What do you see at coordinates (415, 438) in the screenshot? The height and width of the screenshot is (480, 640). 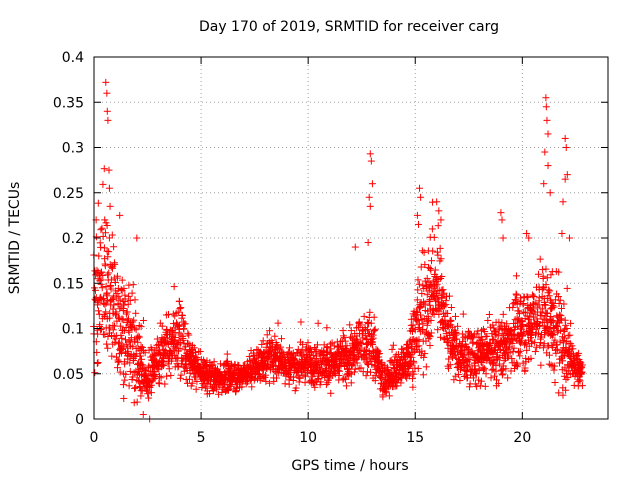 I see `x-tick-label: 15` at bounding box center [415, 438].